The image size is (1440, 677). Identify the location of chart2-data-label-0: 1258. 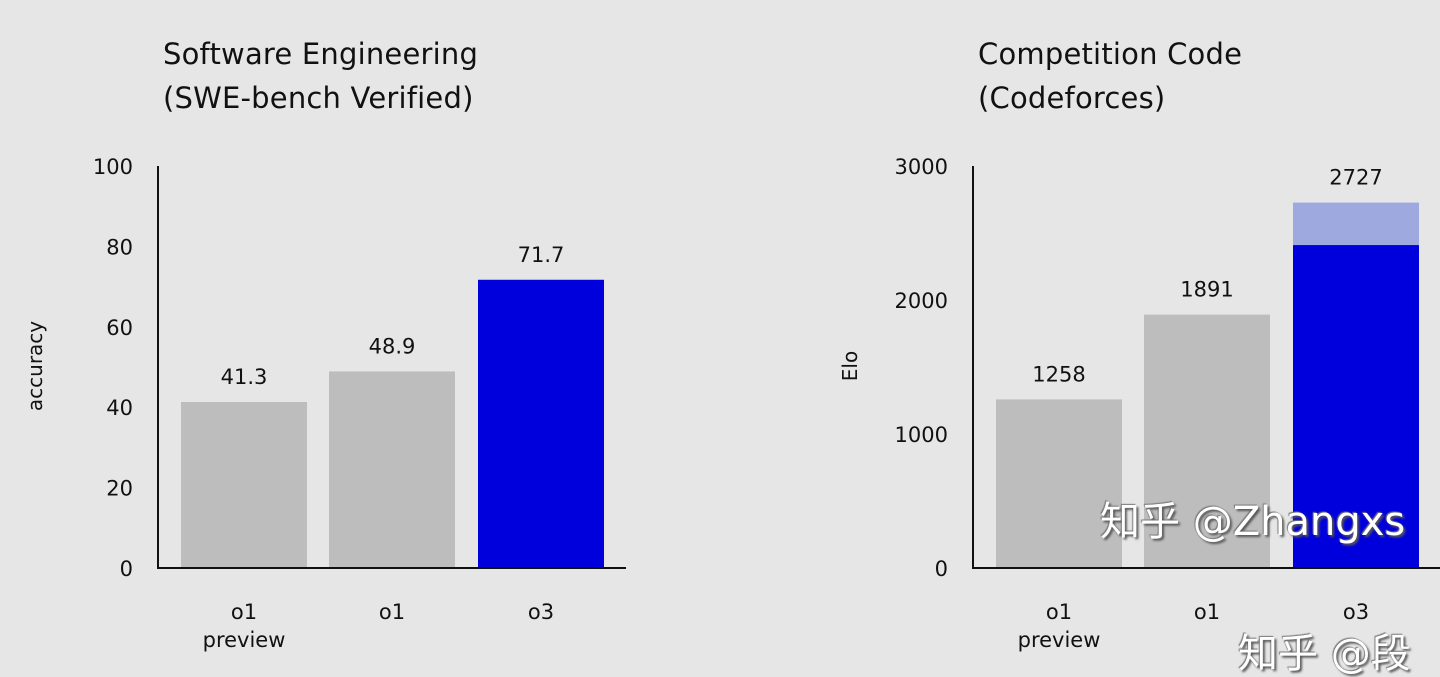
(1058, 374).